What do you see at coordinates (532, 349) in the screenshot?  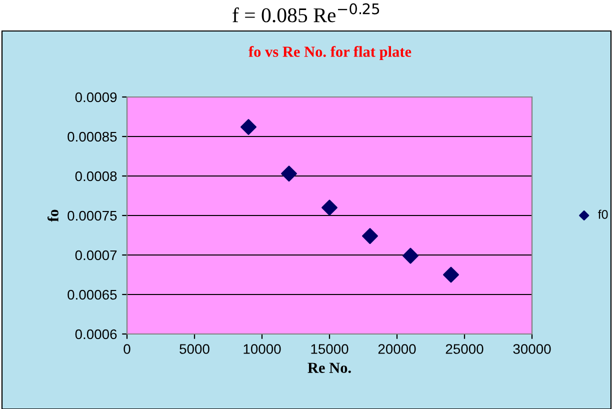 I see `x-tick-label: 30000` at bounding box center [532, 349].